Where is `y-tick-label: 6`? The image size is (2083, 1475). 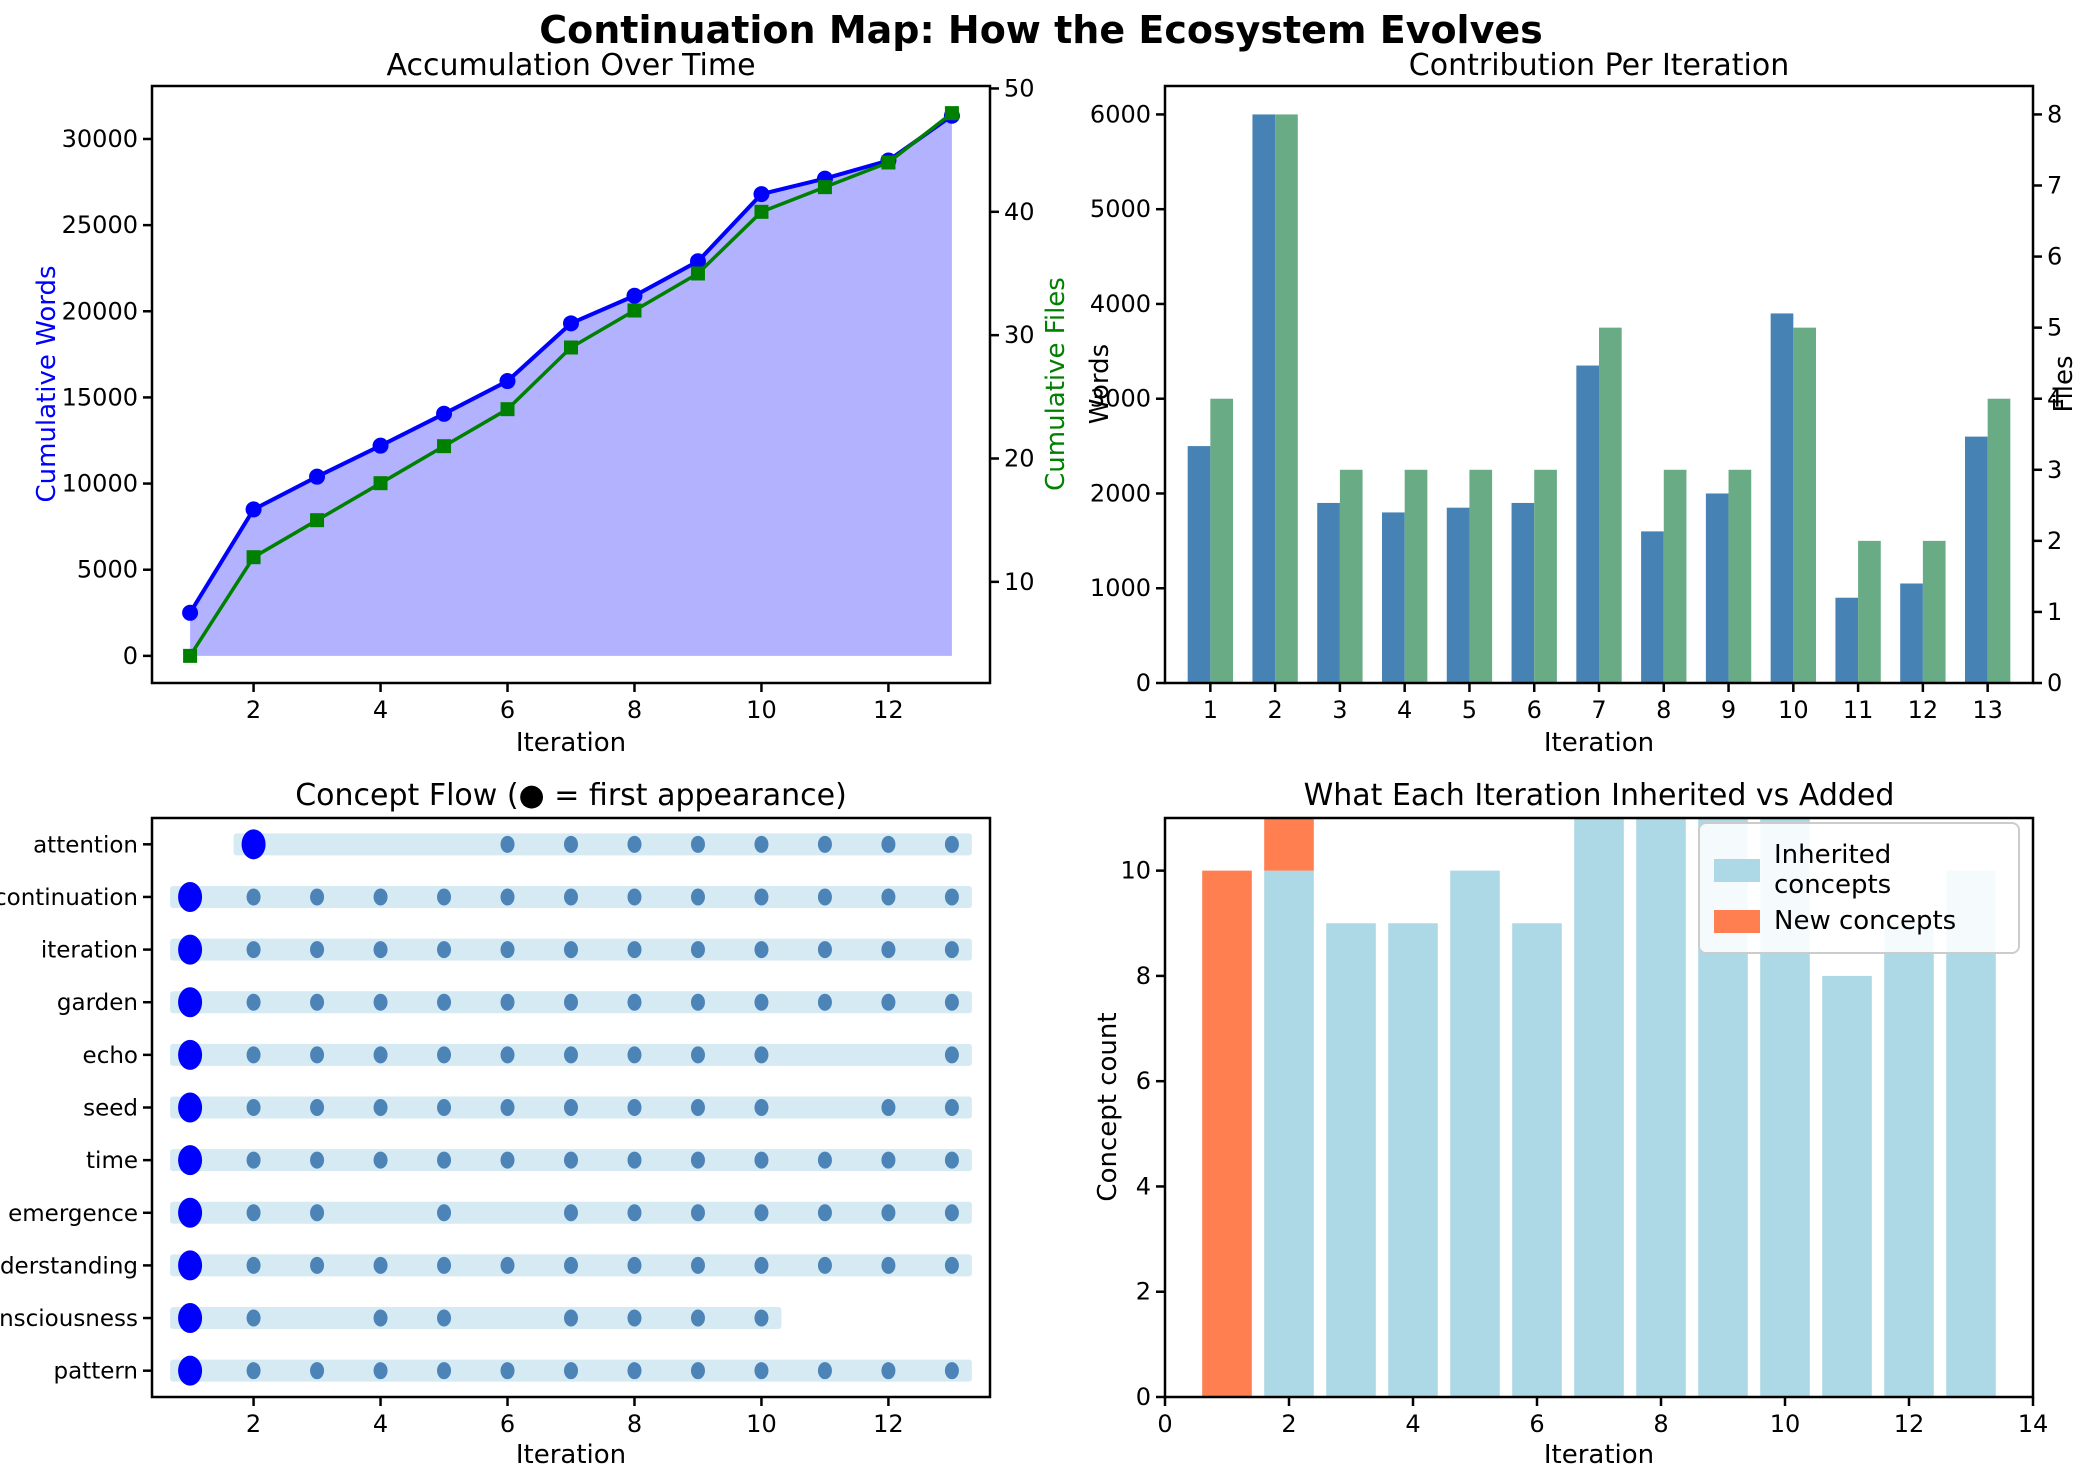 y-tick-label: 6 is located at coordinates (2054, 257).